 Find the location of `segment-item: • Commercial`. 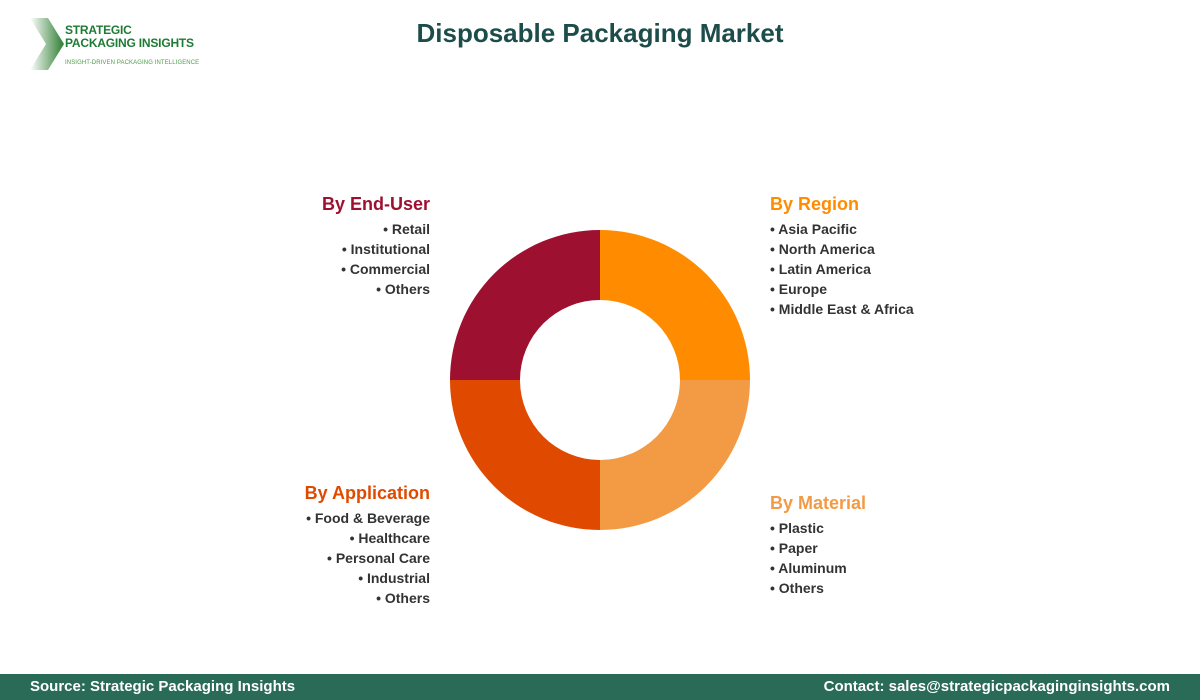

segment-item: • Commercial is located at coordinates (385, 269).